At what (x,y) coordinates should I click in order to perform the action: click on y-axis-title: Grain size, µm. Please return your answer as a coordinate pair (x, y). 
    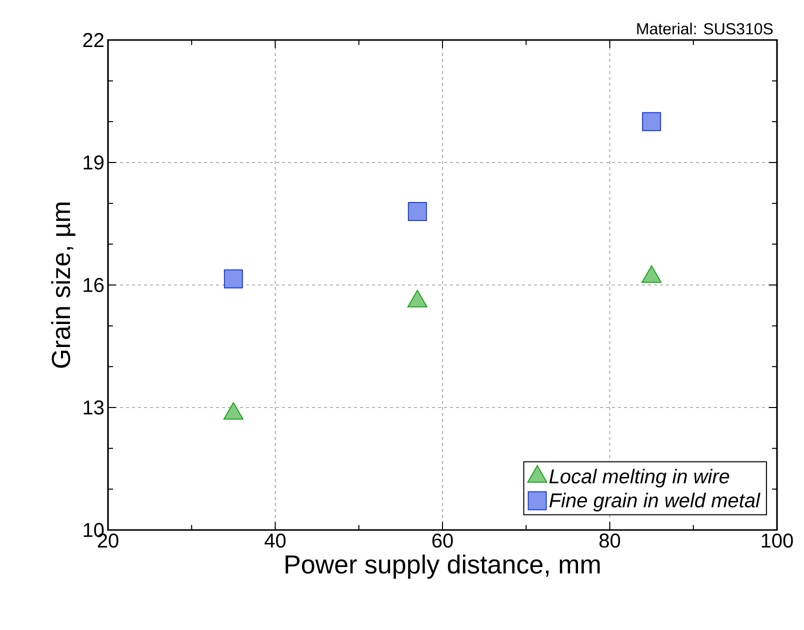
    Looking at the image, I should click on (63, 285).